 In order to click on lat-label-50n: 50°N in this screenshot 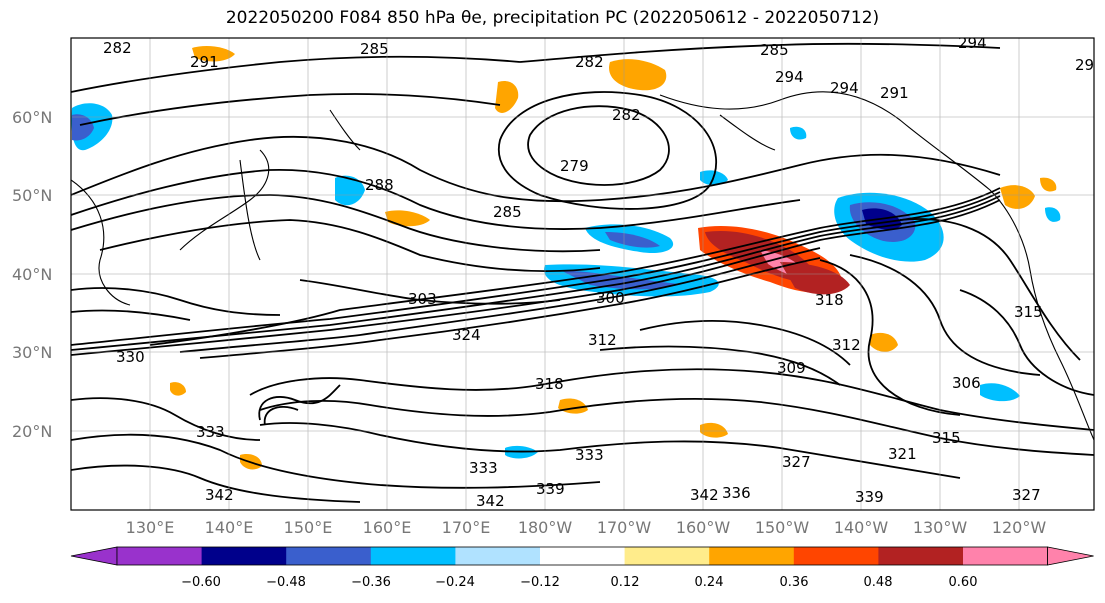, I will do `click(32, 195)`.